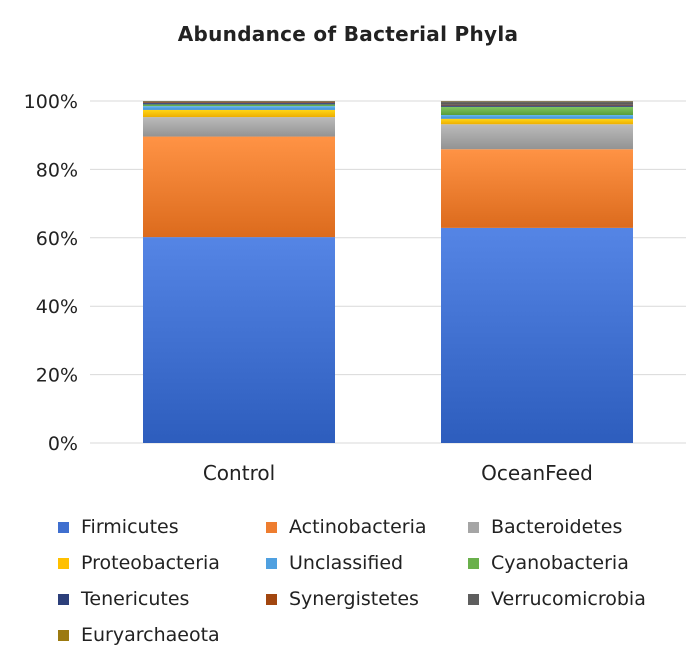  Describe the element at coordinates (57, 376) in the screenshot. I see `y-tick-label: 20%` at that location.